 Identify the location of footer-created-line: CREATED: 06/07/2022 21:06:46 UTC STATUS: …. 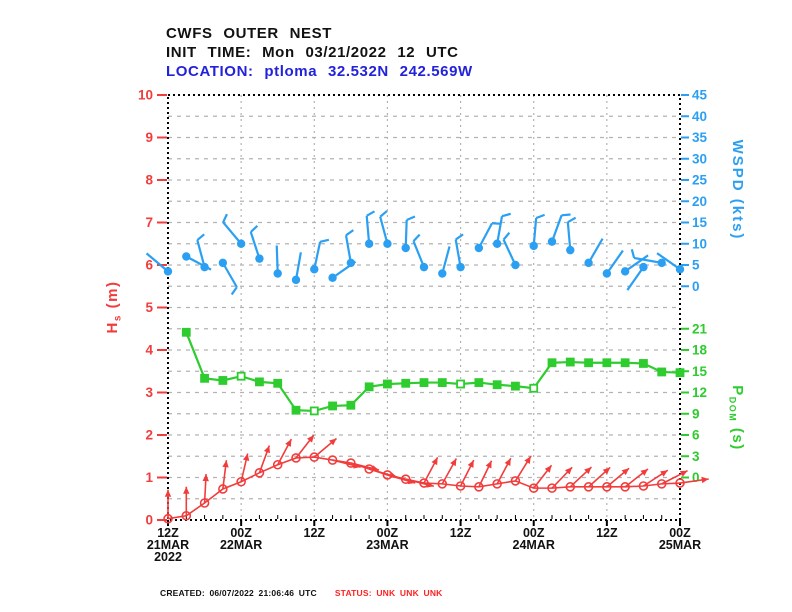
(309, 593).